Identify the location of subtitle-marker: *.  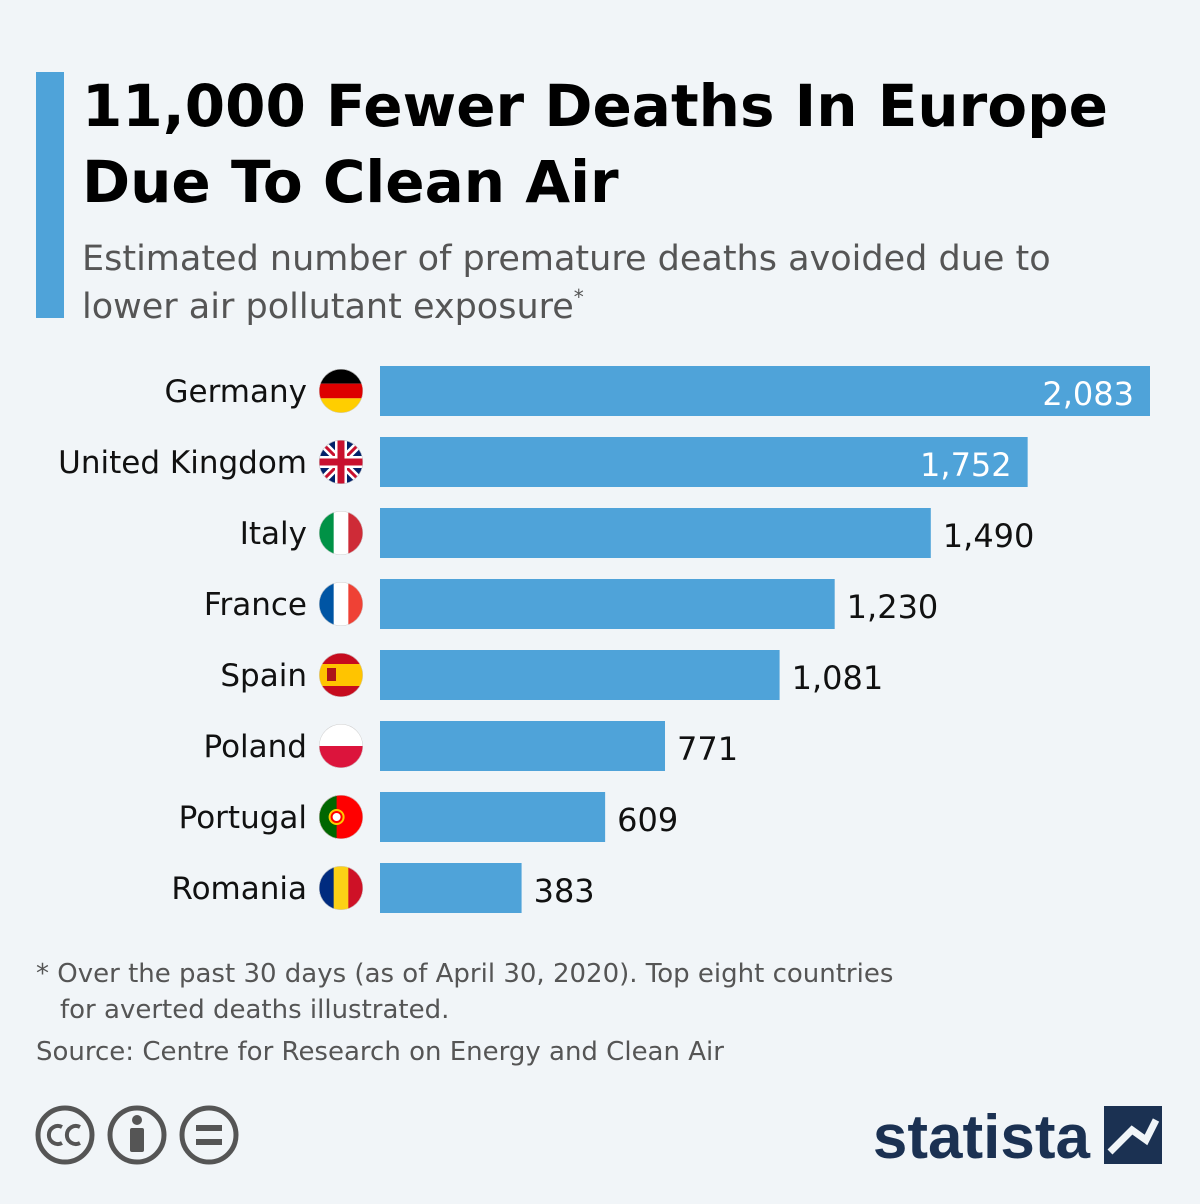
(579, 297).